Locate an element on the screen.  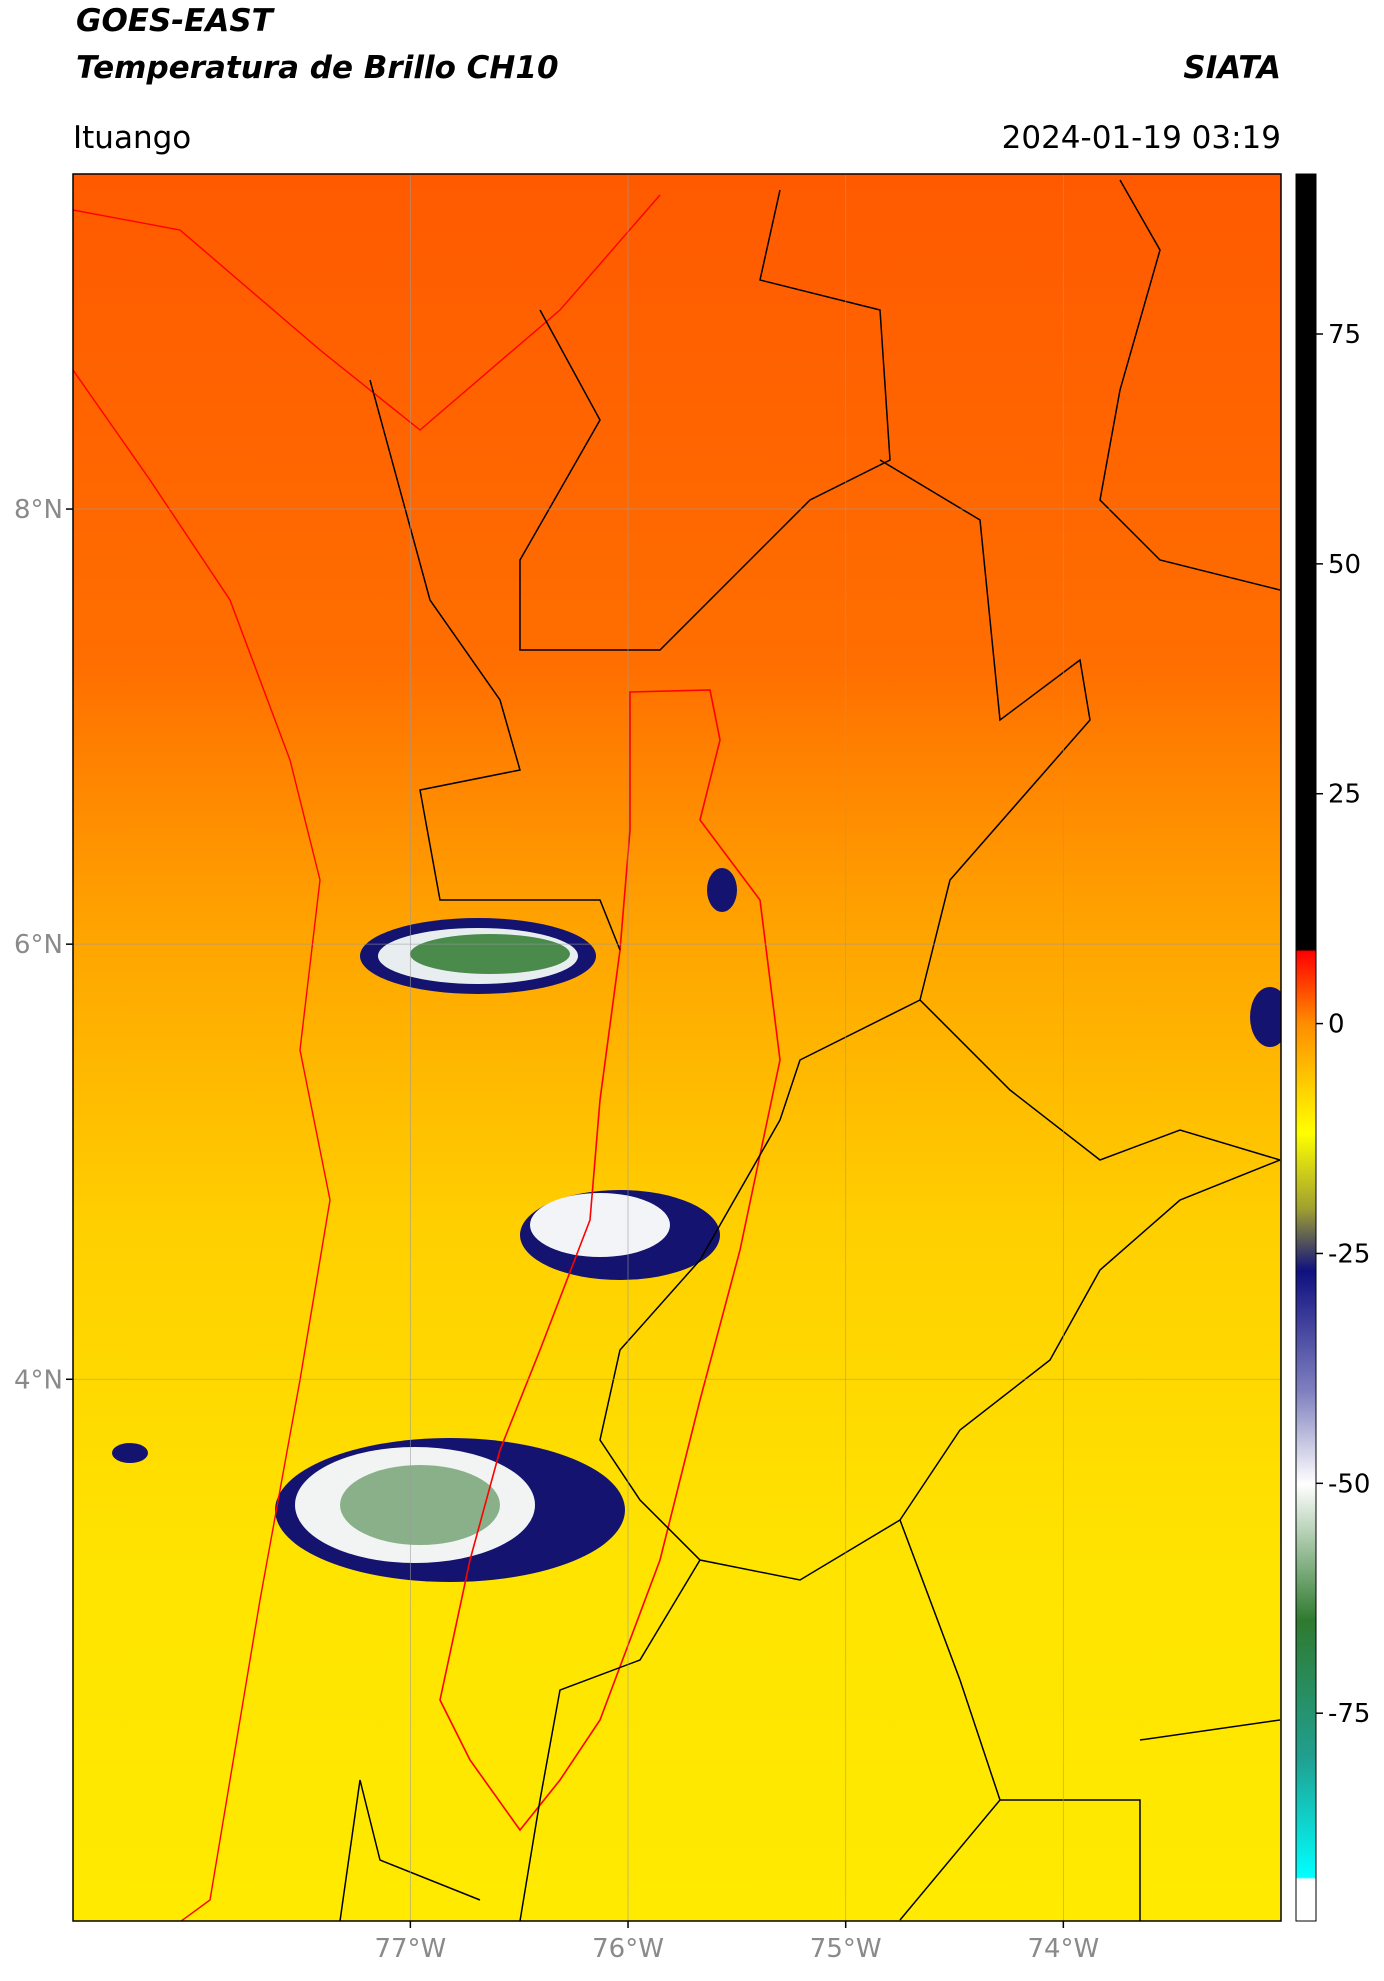
region: Ituango is located at coordinates (132, 138).